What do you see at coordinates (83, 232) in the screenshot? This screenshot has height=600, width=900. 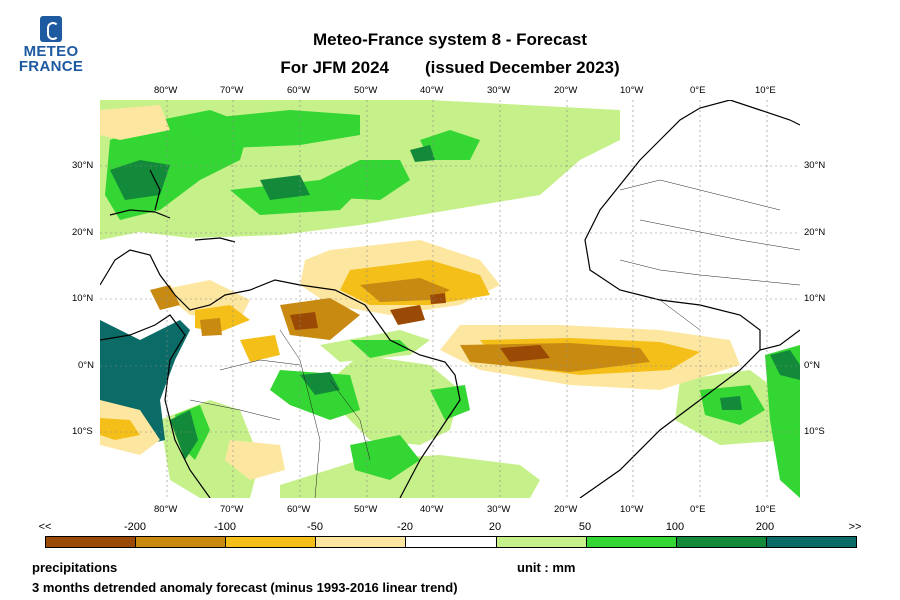 I see `lat-label-left: 20°N` at bounding box center [83, 232].